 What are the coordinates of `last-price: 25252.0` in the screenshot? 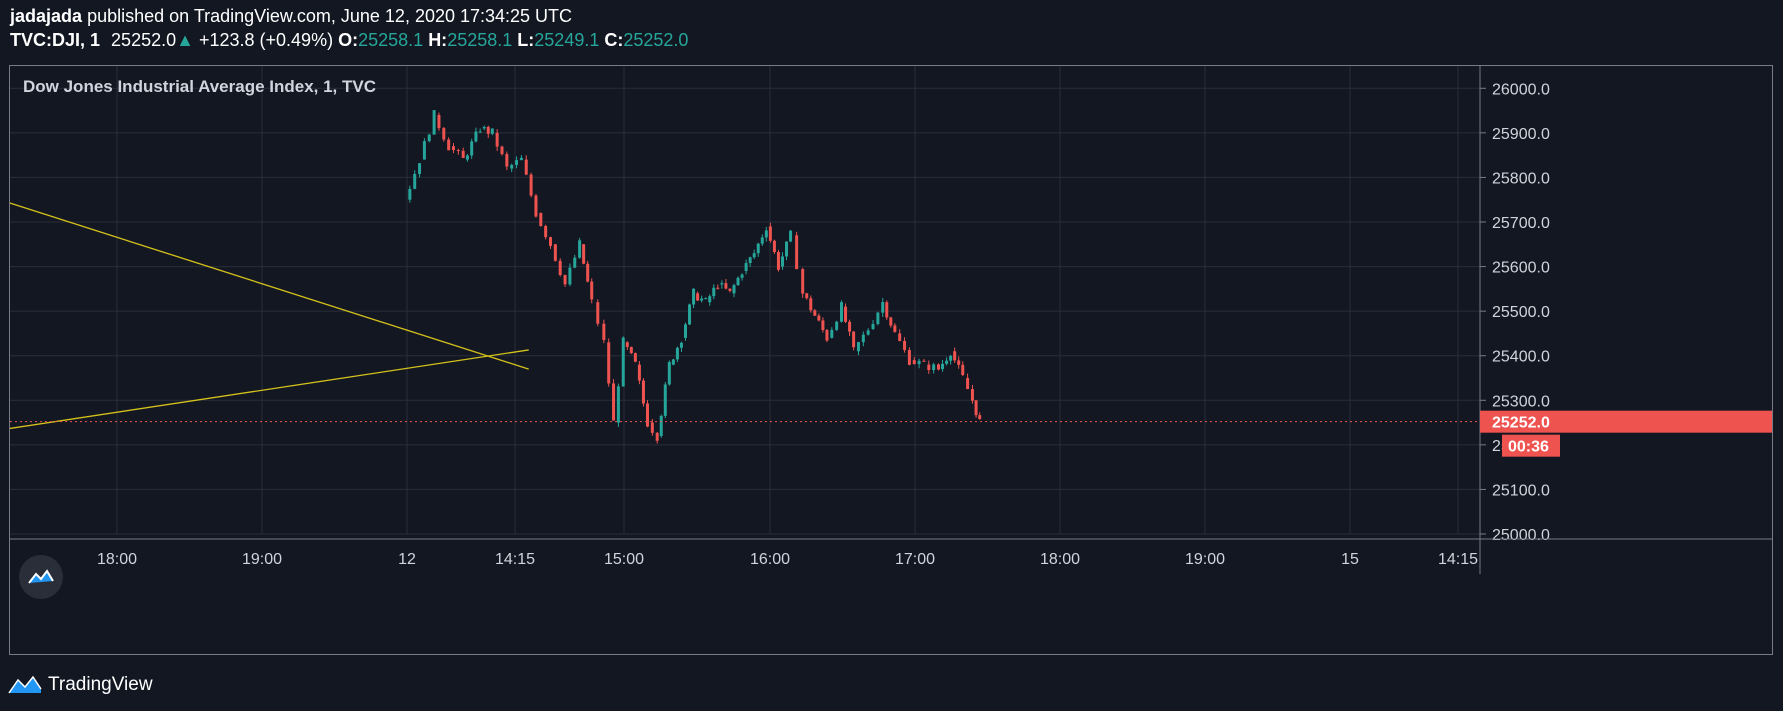 It's located at (144, 40).